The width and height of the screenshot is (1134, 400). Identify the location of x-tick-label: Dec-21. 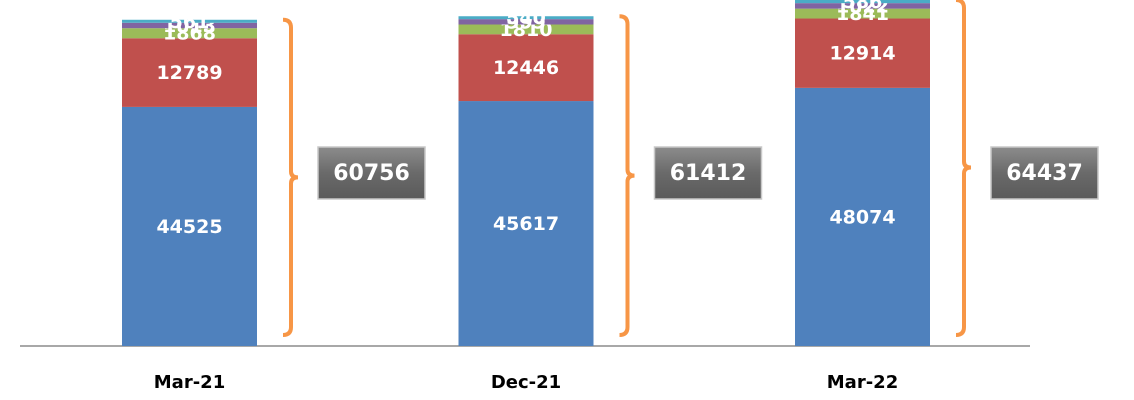
(526, 382).